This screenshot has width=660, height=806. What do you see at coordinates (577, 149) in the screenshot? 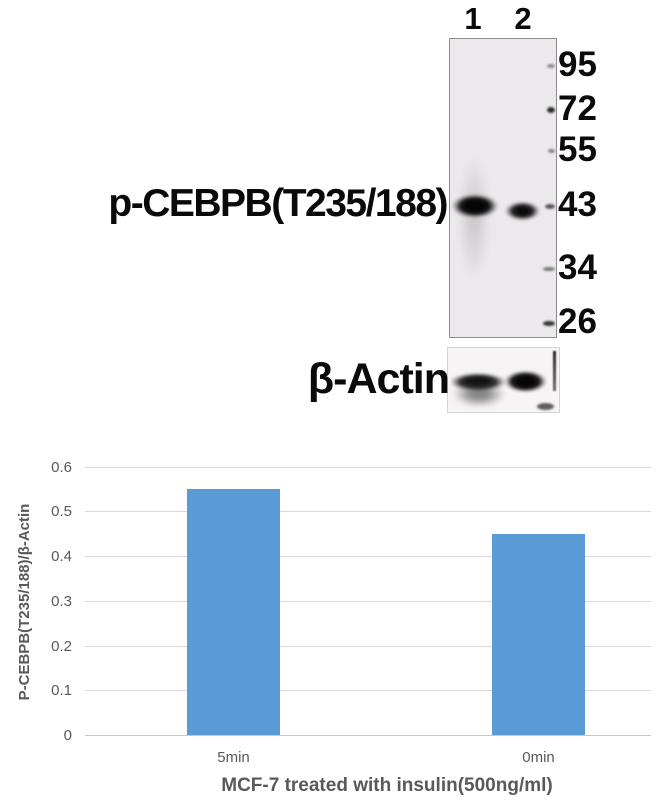
I see `mw-marker-label-55: 55` at bounding box center [577, 149].